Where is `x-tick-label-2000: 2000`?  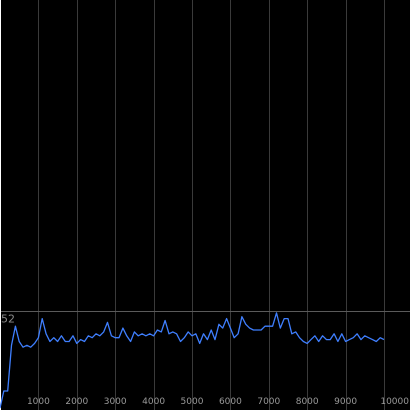
x-tick-label-2000: 2000 is located at coordinates (76, 402).